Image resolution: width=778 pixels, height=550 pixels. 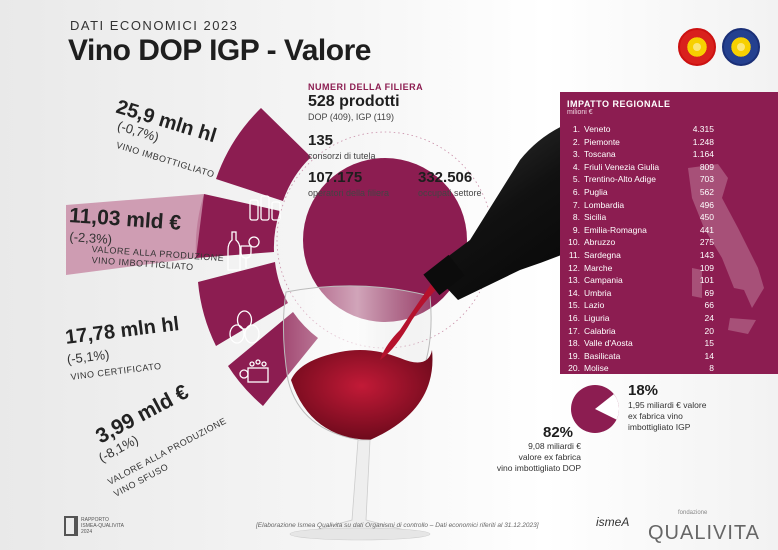 What do you see at coordinates (321, 140) in the screenshot?
I see `consorzi-value: 135` at bounding box center [321, 140].